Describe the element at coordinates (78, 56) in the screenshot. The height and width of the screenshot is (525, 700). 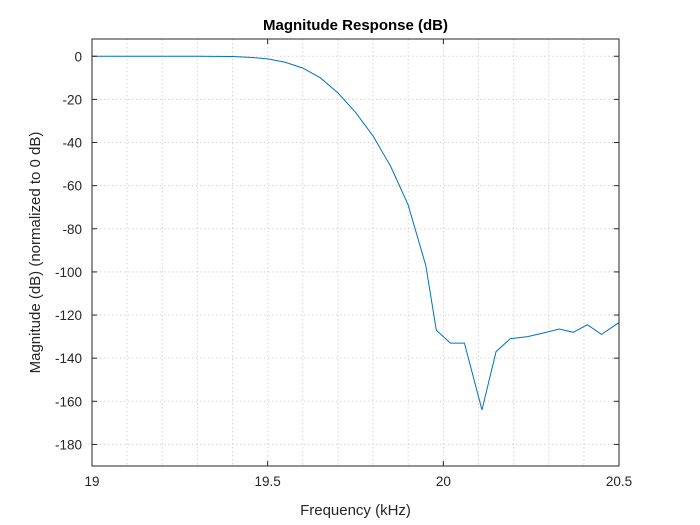
I see `y-tick-label-0: 0` at that location.